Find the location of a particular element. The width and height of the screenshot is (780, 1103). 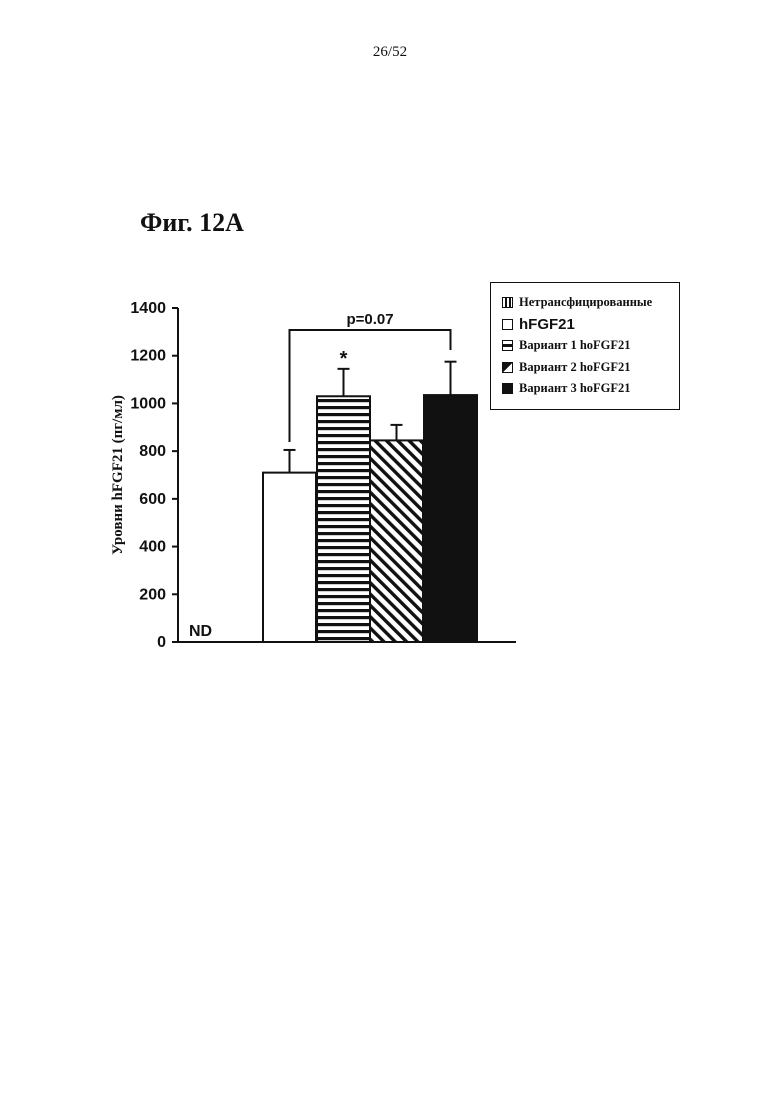

y-tick-label: 600 is located at coordinates (152, 499).